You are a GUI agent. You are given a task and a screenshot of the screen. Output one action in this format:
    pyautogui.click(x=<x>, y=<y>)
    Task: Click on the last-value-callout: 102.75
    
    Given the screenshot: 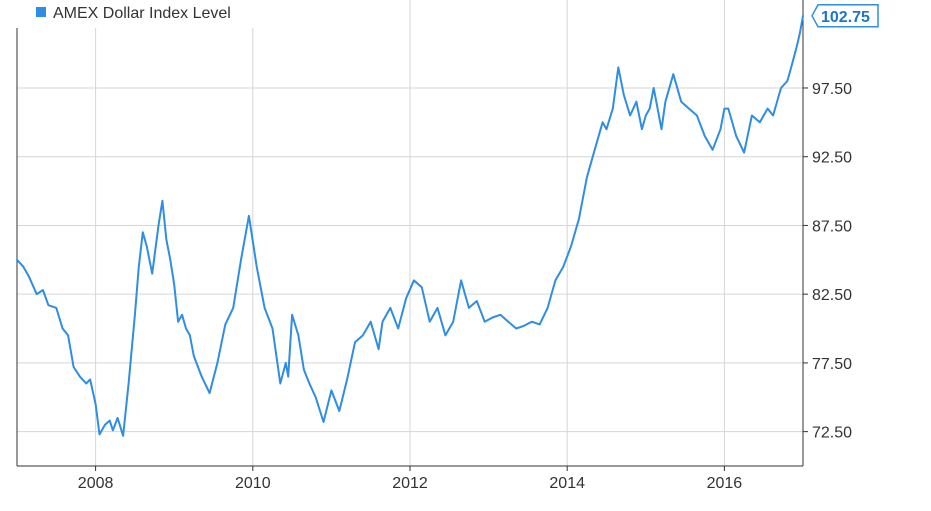 What is the action you would take?
    pyautogui.click(x=845, y=16)
    